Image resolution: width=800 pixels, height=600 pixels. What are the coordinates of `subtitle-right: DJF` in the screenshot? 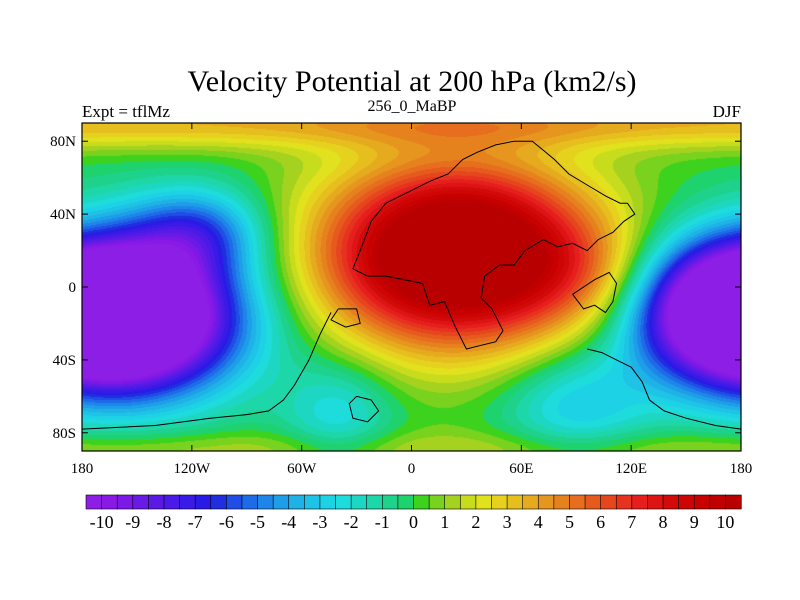 It's located at (727, 111).